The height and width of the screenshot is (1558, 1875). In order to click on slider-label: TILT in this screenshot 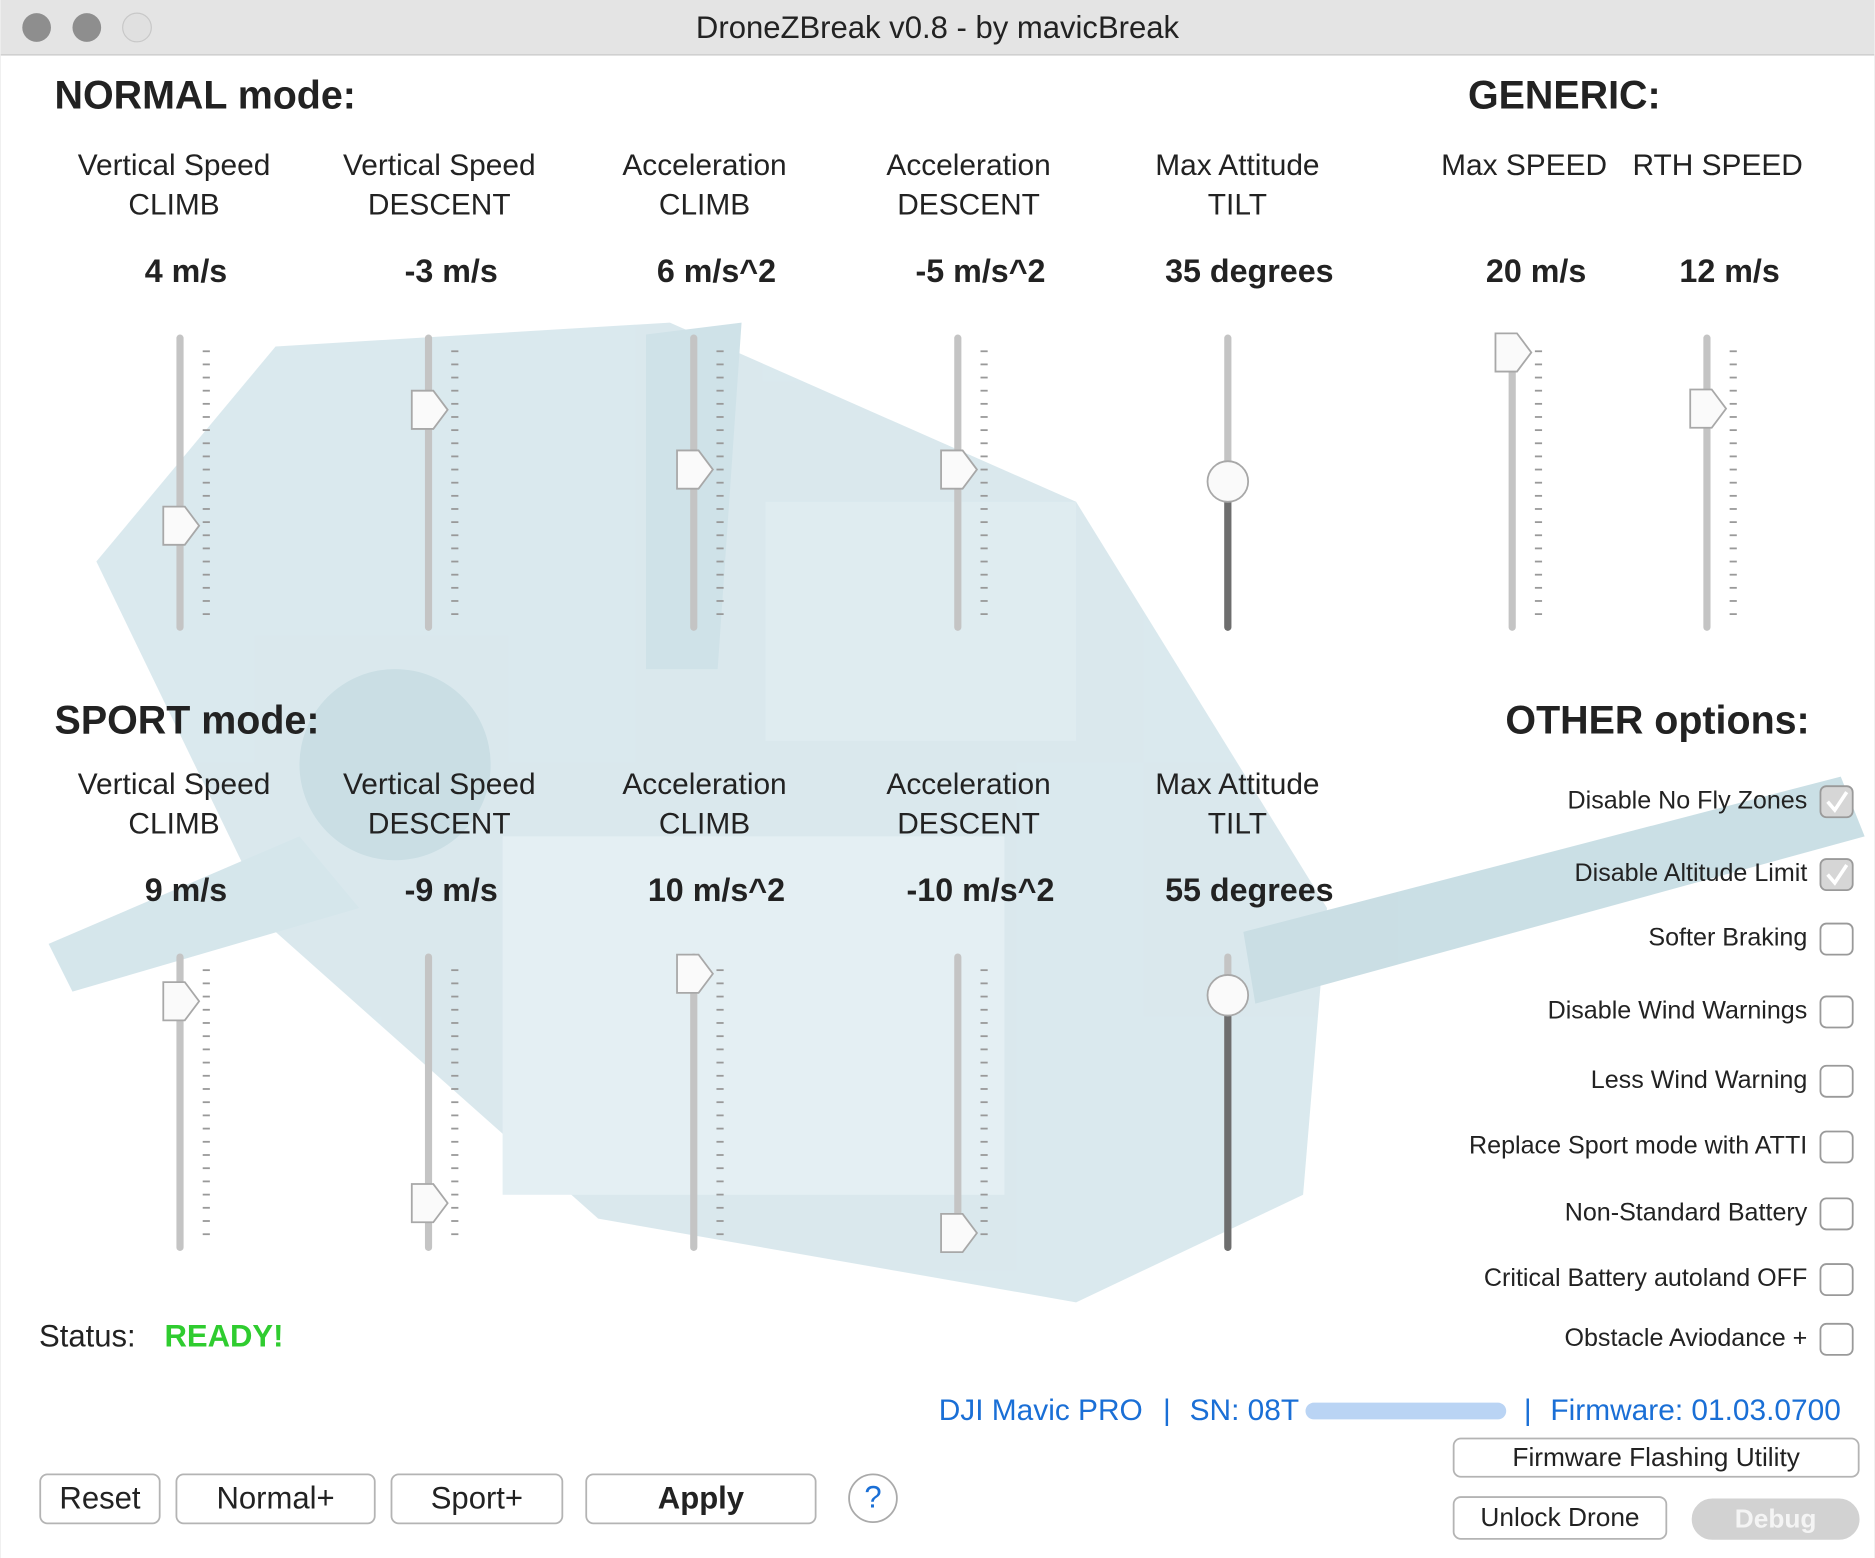, I will do `click(1237, 205)`.